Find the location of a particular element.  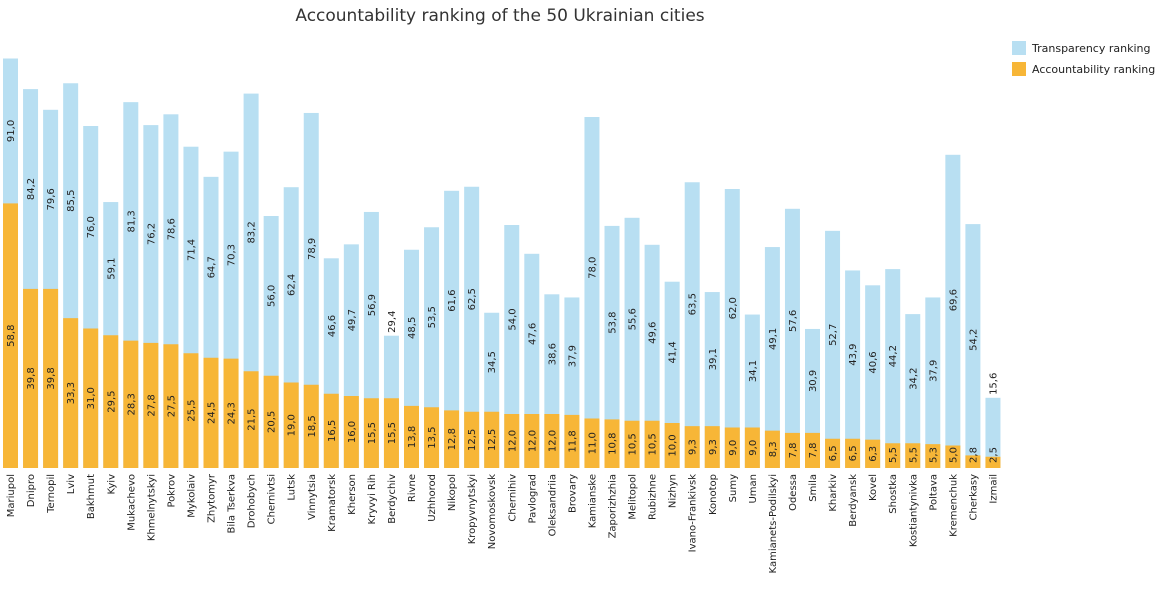

bar-transparency-cherkasy is located at coordinates (973, 346).